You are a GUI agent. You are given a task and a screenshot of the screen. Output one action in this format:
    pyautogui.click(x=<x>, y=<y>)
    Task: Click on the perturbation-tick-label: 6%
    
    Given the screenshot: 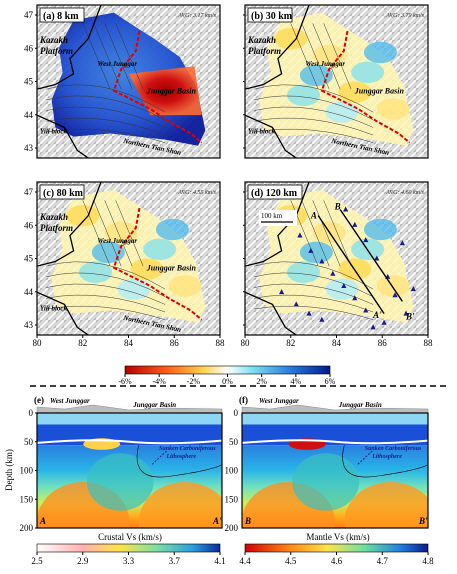 What is the action you would take?
    pyautogui.click(x=330, y=381)
    